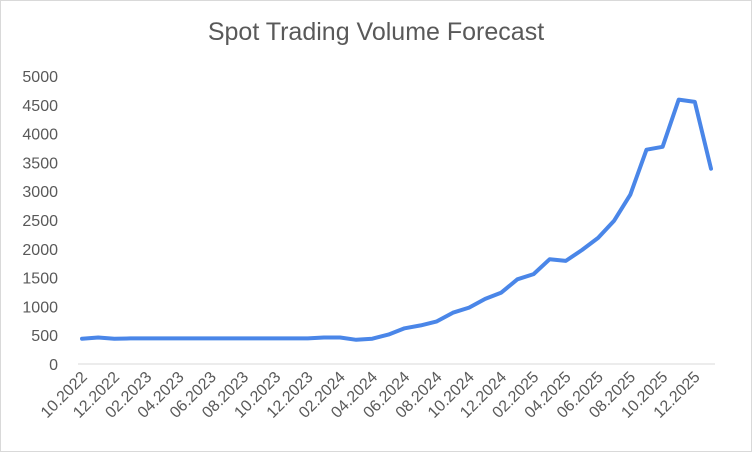 This screenshot has height=452, width=752. Describe the element at coordinates (44, 336) in the screenshot. I see `y-tick-label: 500` at that location.